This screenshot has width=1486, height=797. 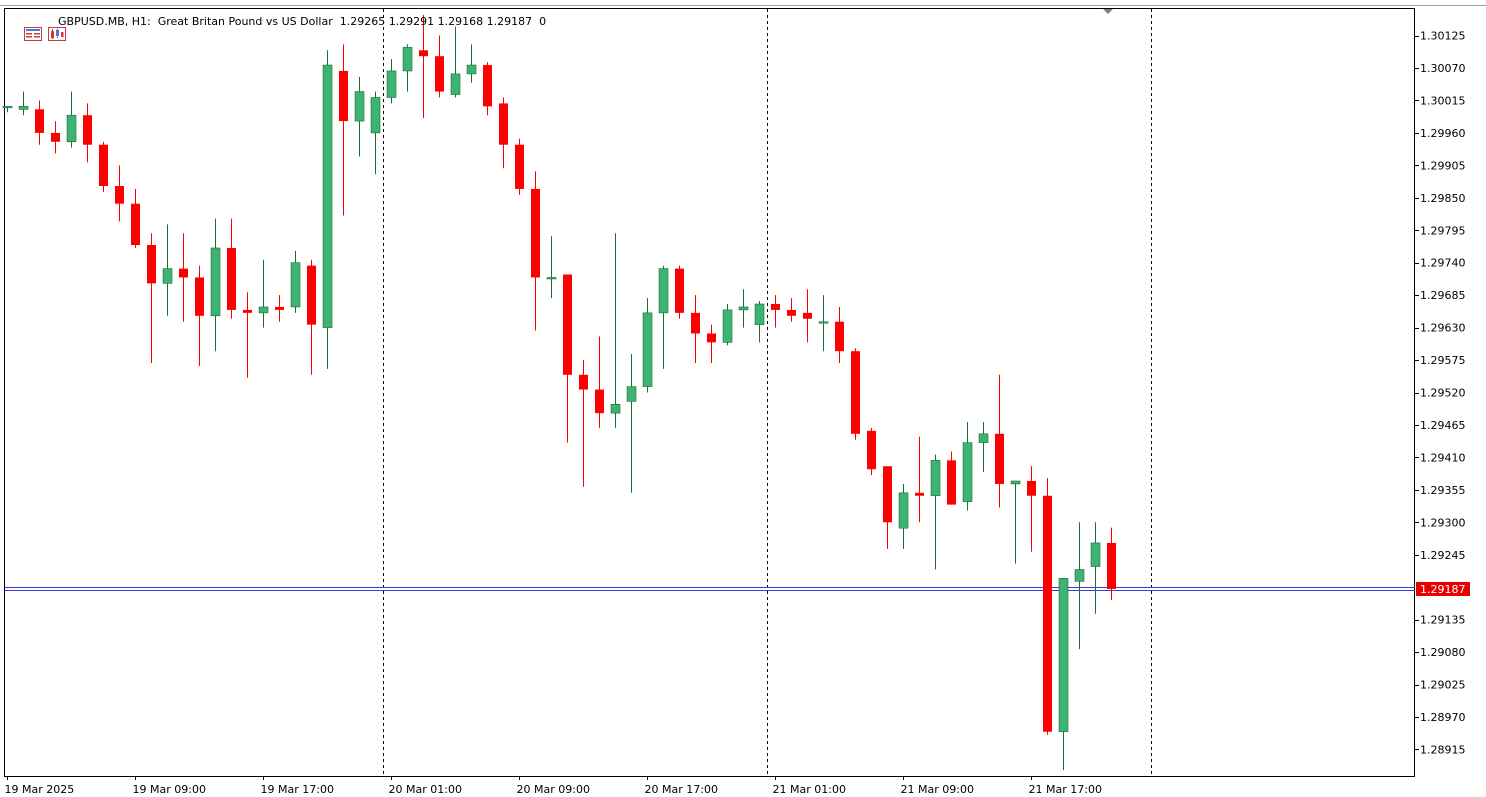 What do you see at coordinates (169, 789) in the screenshot?
I see `time-tick-label: 19 Mar 09:00` at bounding box center [169, 789].